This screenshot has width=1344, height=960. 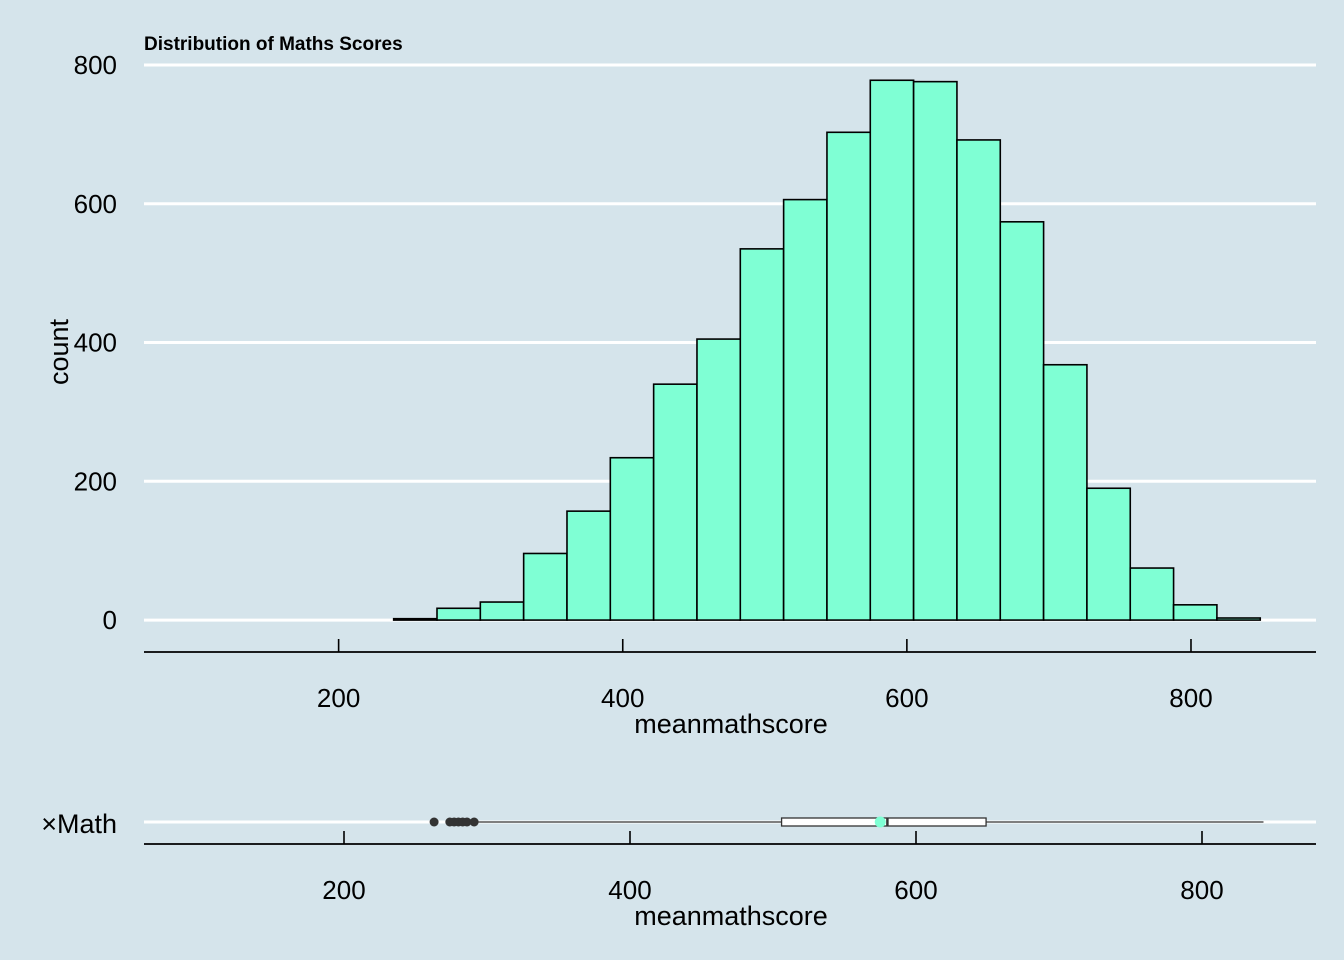 I want to click on boxplot-x-tick-label-600: 600, so click(x=915, y=890).